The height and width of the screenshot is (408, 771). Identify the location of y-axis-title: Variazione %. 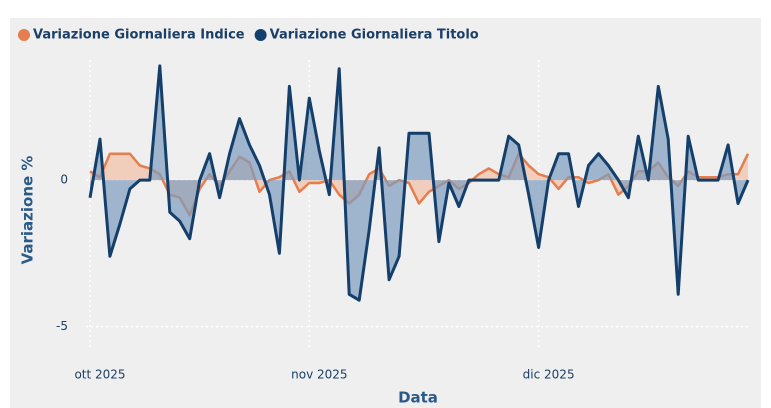
(28, 210).